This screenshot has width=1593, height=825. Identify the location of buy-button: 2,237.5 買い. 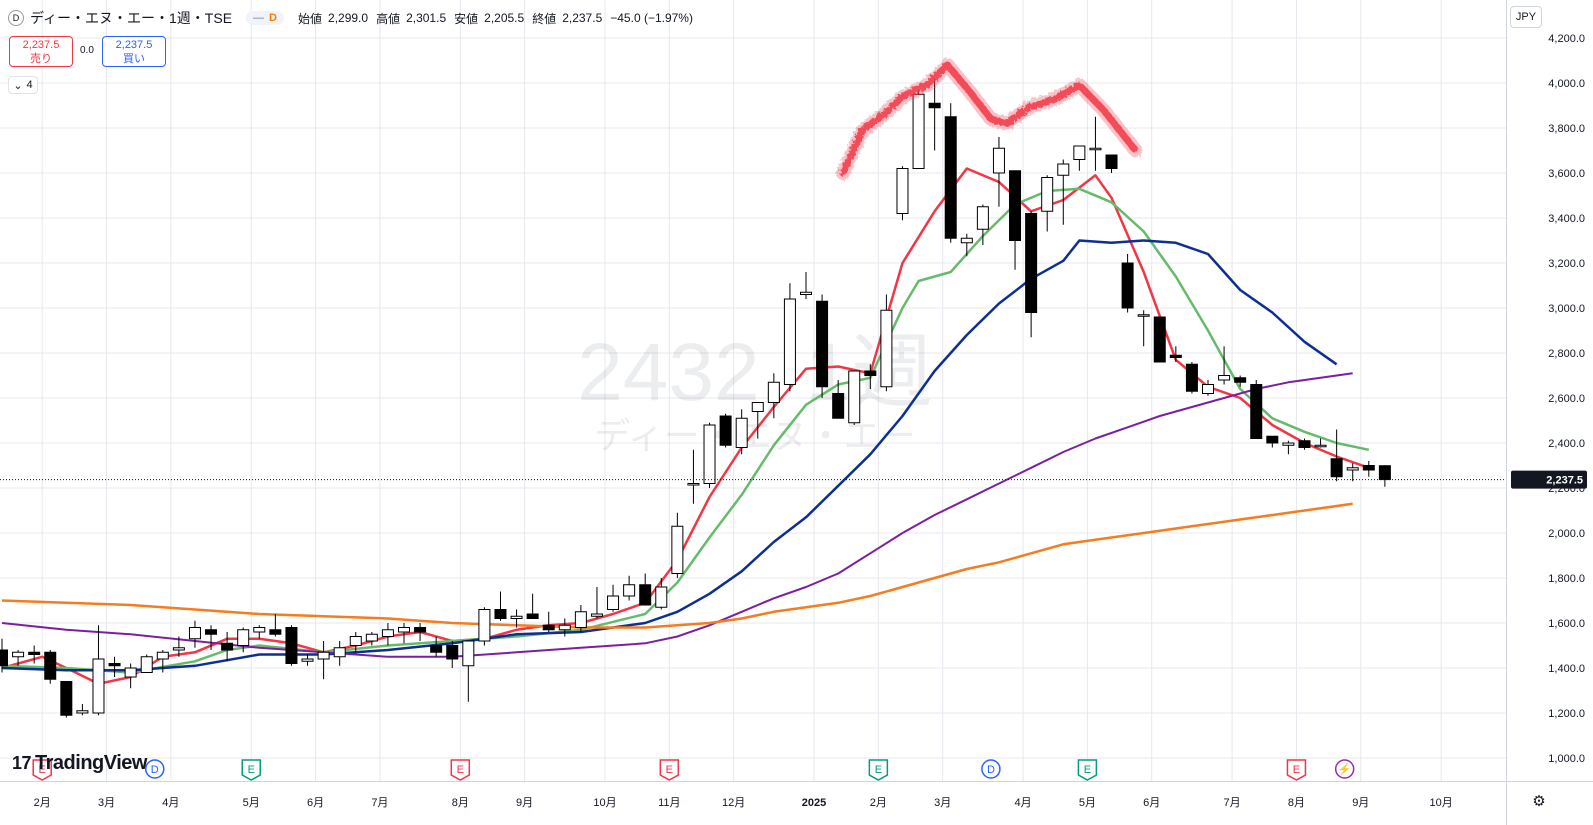
(134, 51).